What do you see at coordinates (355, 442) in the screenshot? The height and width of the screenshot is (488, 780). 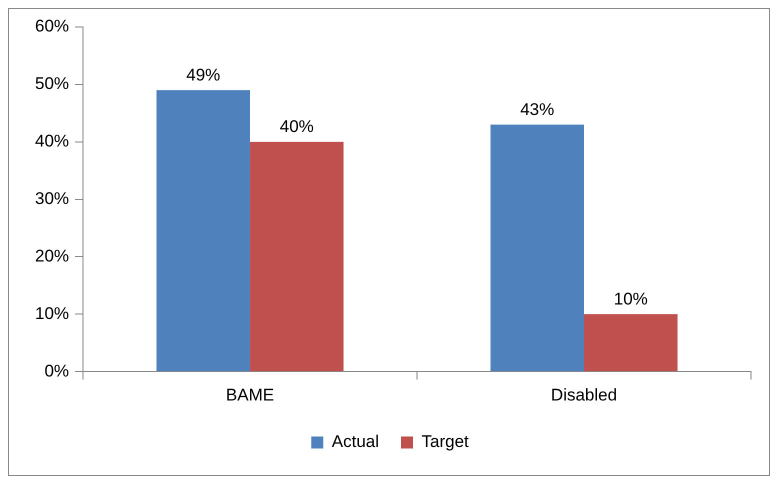 I see `legend-label: Actual` at bounding box center [355, 442].